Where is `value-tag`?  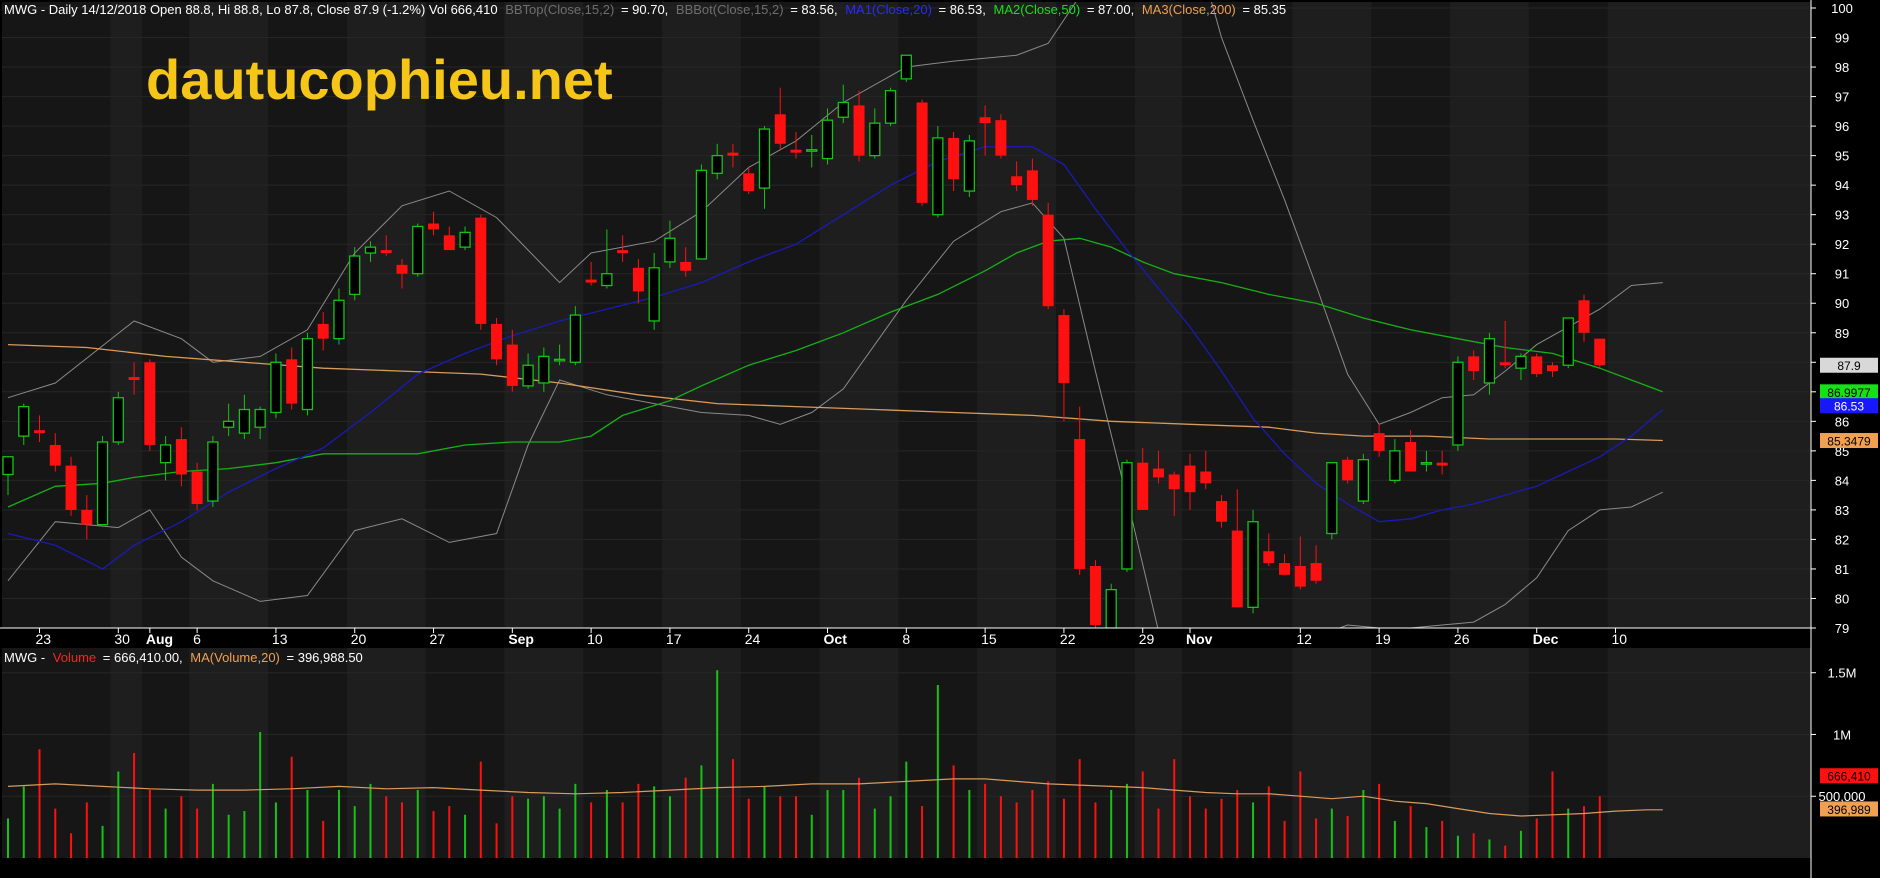 value-tag is located at coordinates (1849, 406).